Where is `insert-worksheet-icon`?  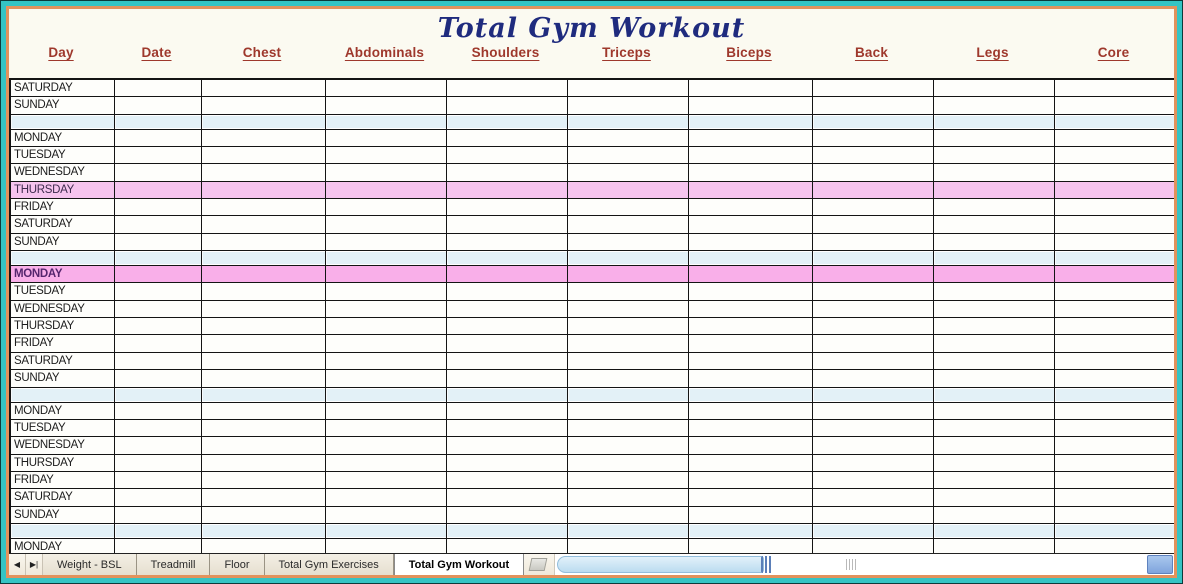 insert-worksheet-icon is located at coordinates (538, 564).